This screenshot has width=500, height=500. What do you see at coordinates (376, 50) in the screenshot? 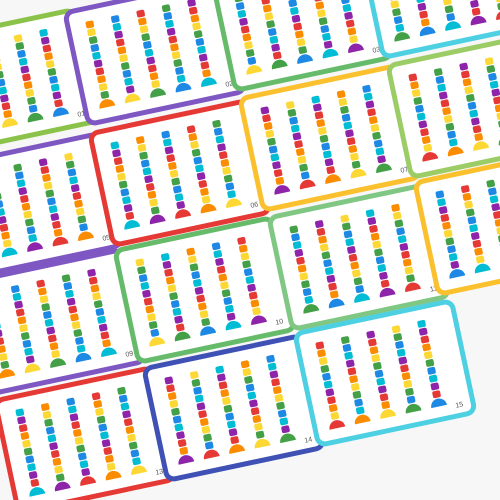
I see `card-number: 03` at bounding box center [376, 50].